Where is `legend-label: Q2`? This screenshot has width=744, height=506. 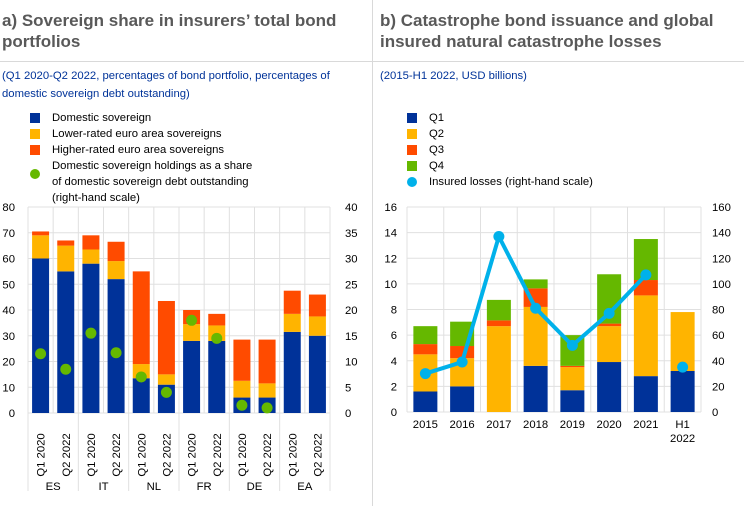
legend-label: Q2 is located at coordinates (437, 134).